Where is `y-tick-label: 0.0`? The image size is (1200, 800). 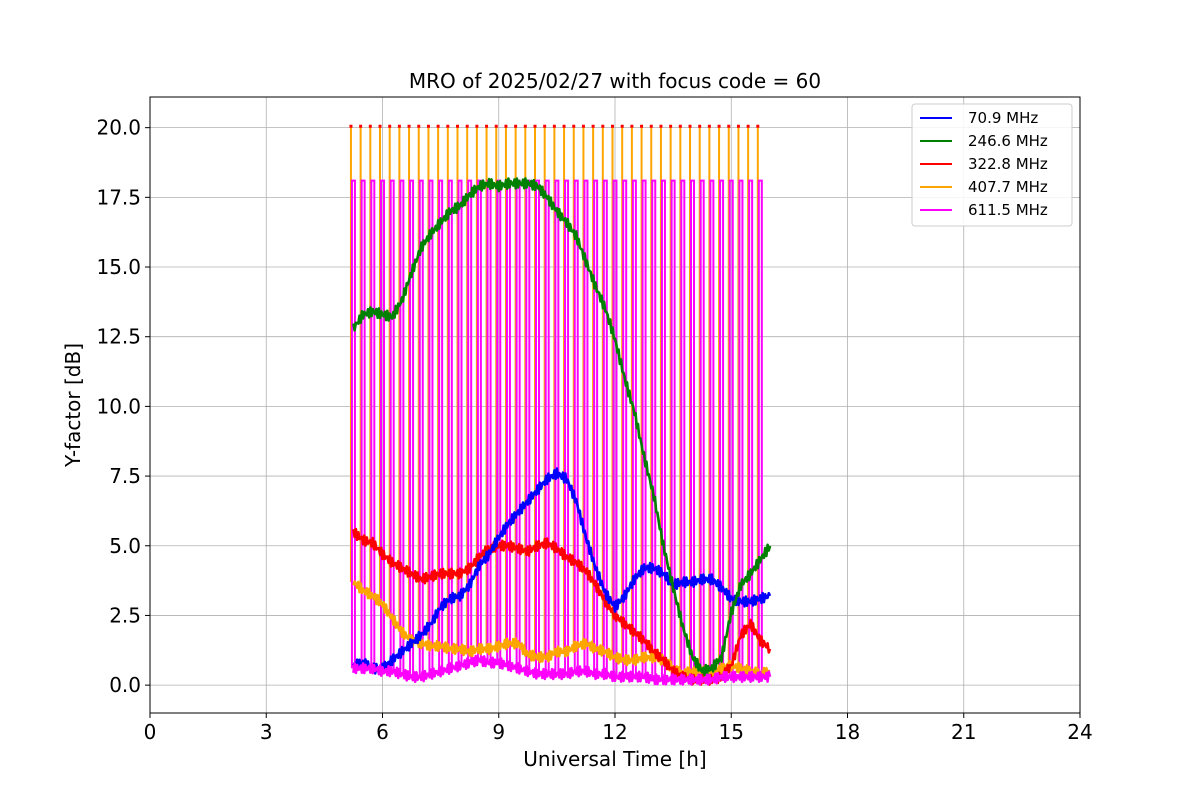
y-tick-label: 0.0 is located at coordinates (125, 685).